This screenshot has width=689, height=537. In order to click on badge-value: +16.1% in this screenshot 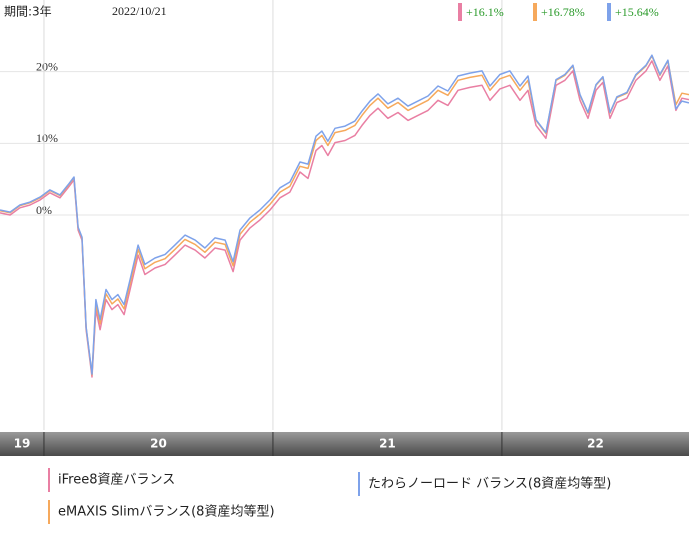, I will do `click(485, 12)`.